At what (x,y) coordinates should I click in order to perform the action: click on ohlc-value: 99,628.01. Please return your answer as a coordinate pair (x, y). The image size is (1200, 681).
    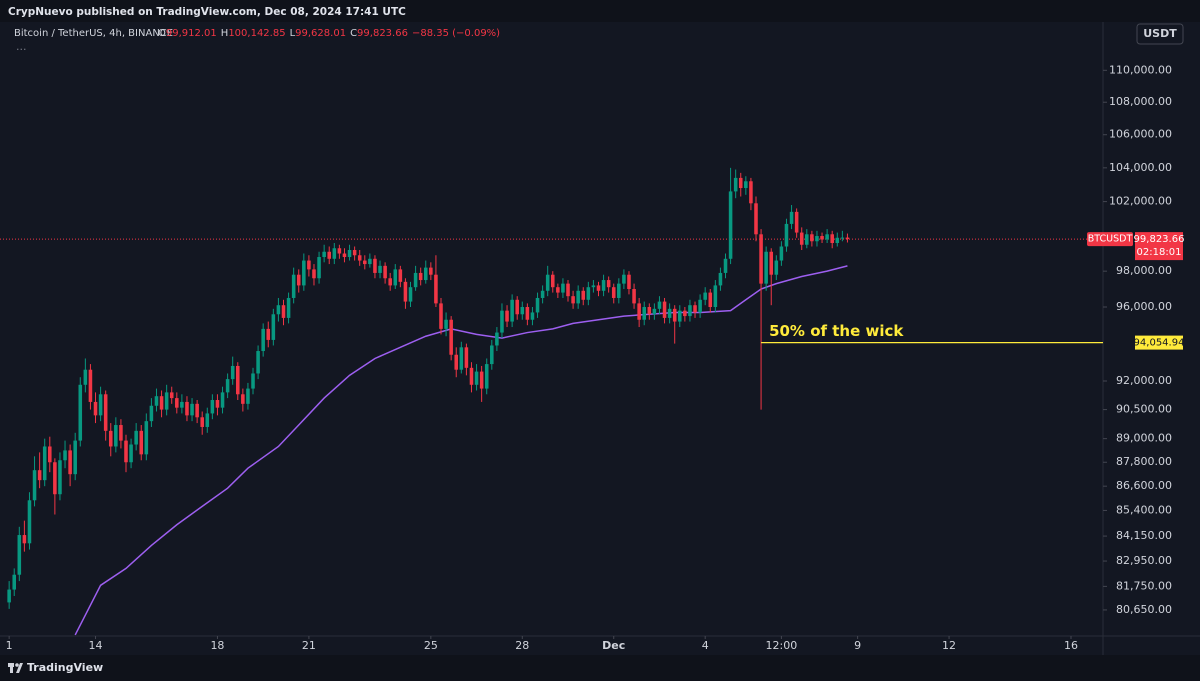
    Looking at the image, I should click on (320, 33).